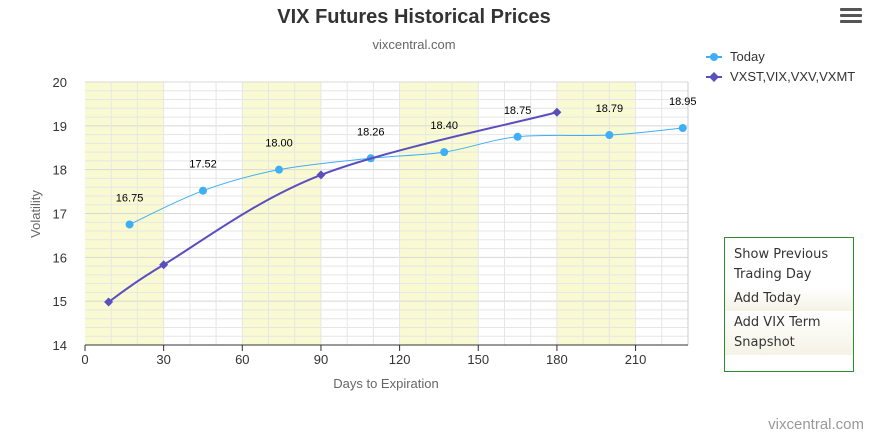 This screenshot has width=872, height=436. What do you see at coordinates (747, 56) in the screenshot?
I see `legend-label-today: Today` at bounding box center [747, 56].